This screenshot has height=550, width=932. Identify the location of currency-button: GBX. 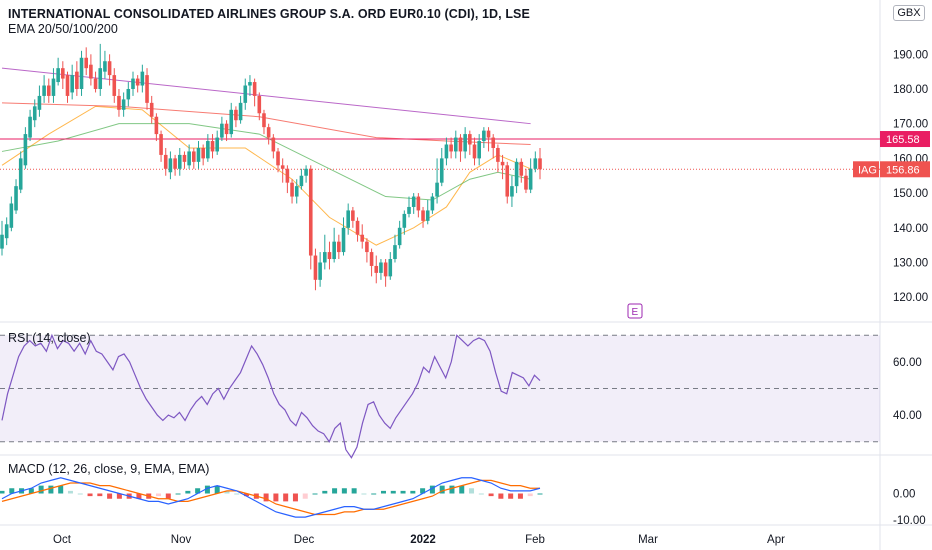
(909, 13).